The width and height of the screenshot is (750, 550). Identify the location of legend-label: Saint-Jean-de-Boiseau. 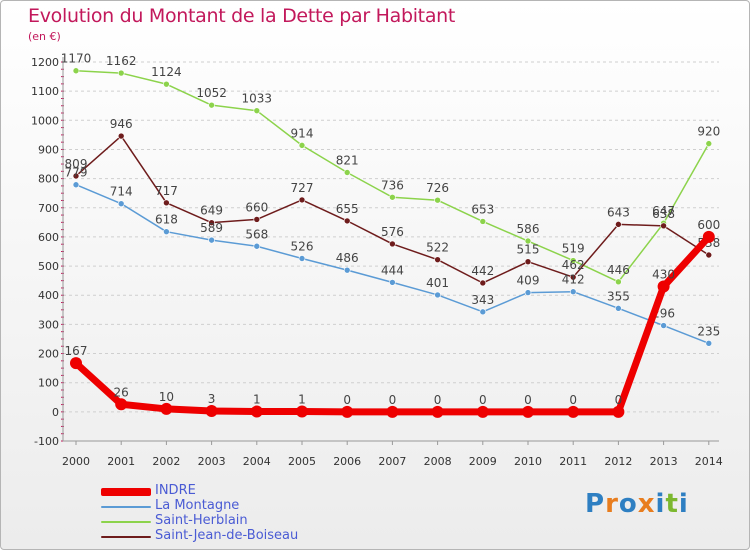
(227, 535).